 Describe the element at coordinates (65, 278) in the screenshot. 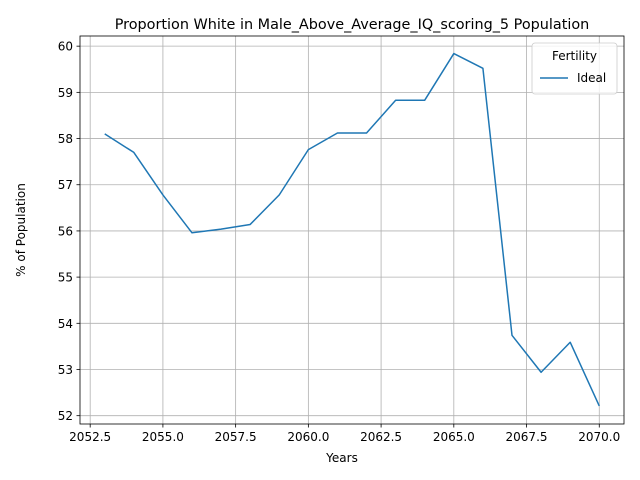

I see `y-tick-label: 55` at that location.